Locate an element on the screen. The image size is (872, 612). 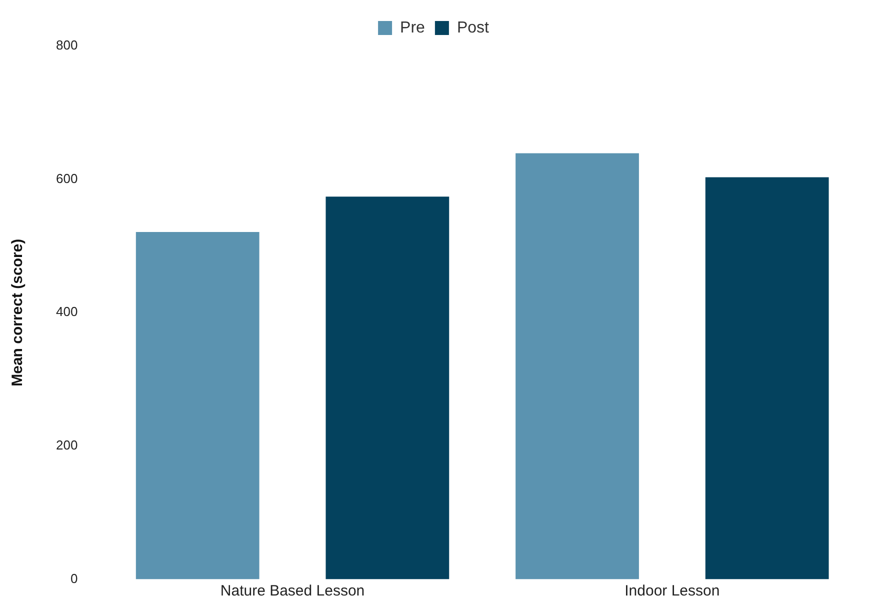
y-axis-title: Mean correct (score) is located at coordinates (17, 312).